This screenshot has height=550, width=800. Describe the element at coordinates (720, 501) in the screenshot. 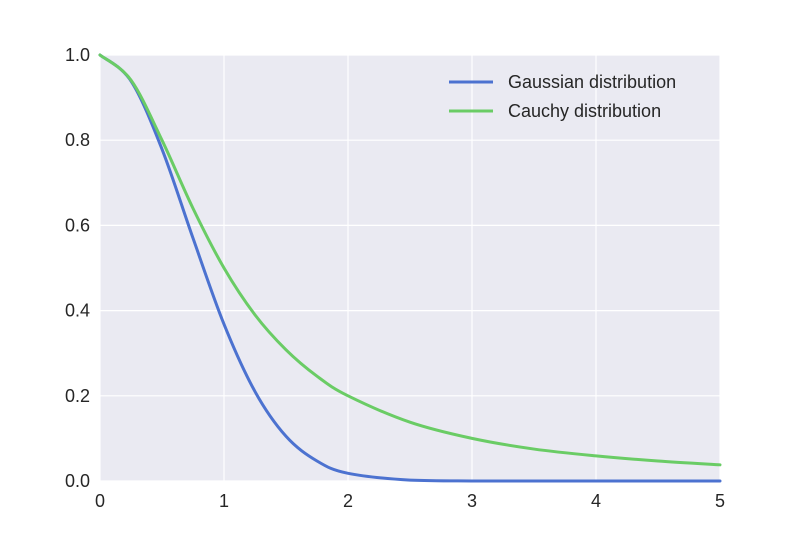

I see `x-tick-label: 5` at that location.